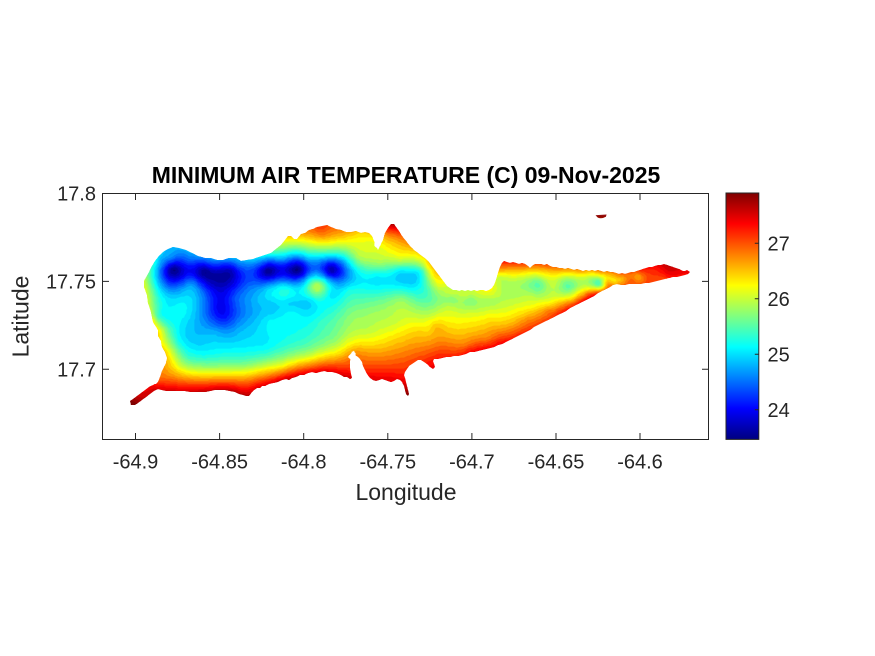 The image size is (875, 656). What do you see at coordinates (779, 300) in the screenshot?
I see `svg-text: 26` at bounding box center [779, 300].